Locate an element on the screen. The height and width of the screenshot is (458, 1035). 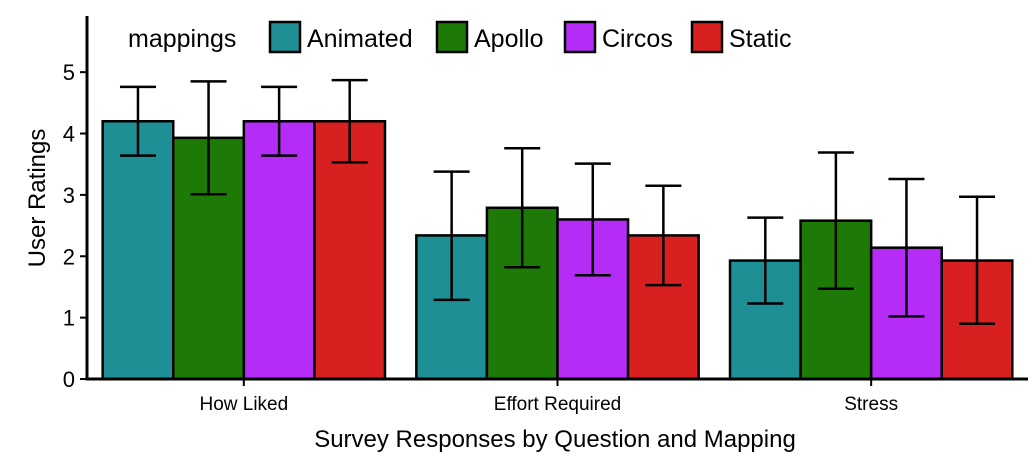
legend-label-static: Static is located at coordinates (760, 39).